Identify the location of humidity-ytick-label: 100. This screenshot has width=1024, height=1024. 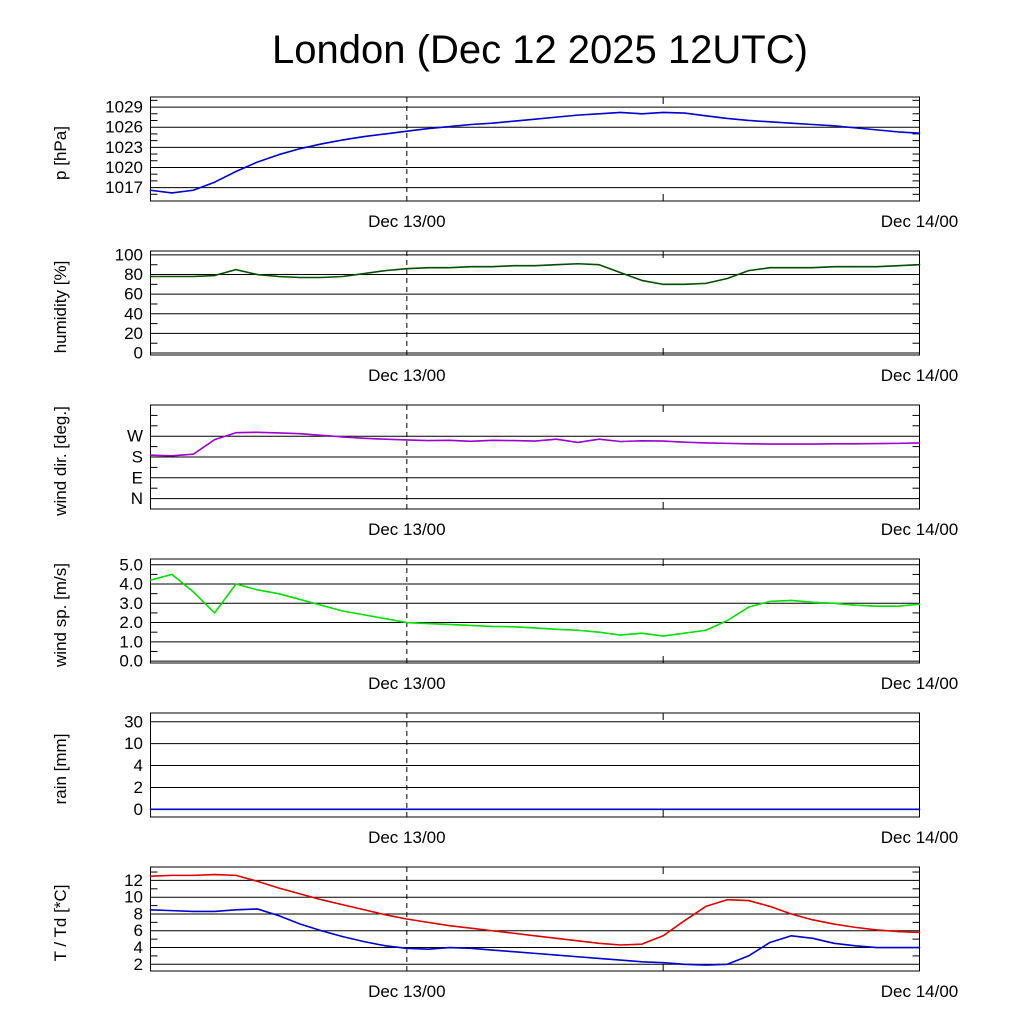
(129, 254).